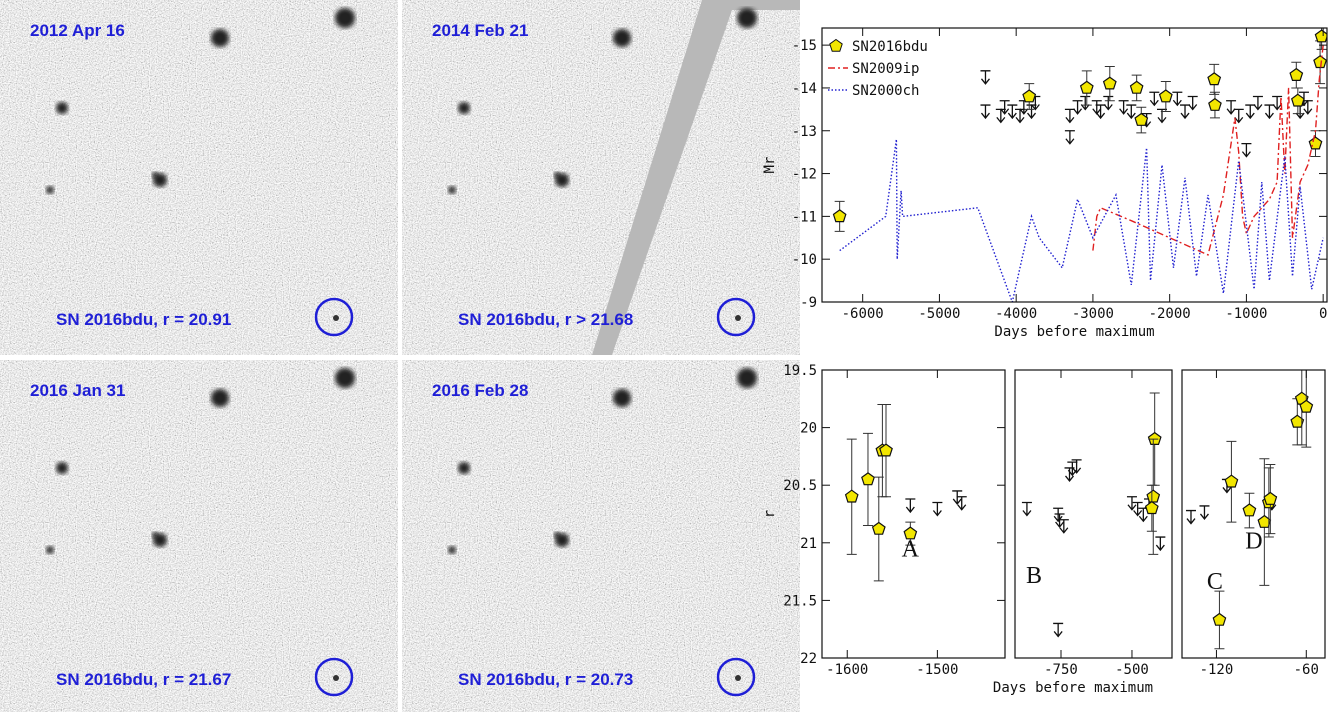  What do you see at coordinates (545, 319) in the screenshot?
I see `image-caption: SN 2016bdu, r > 21.68` at bounding box center [545, 319].